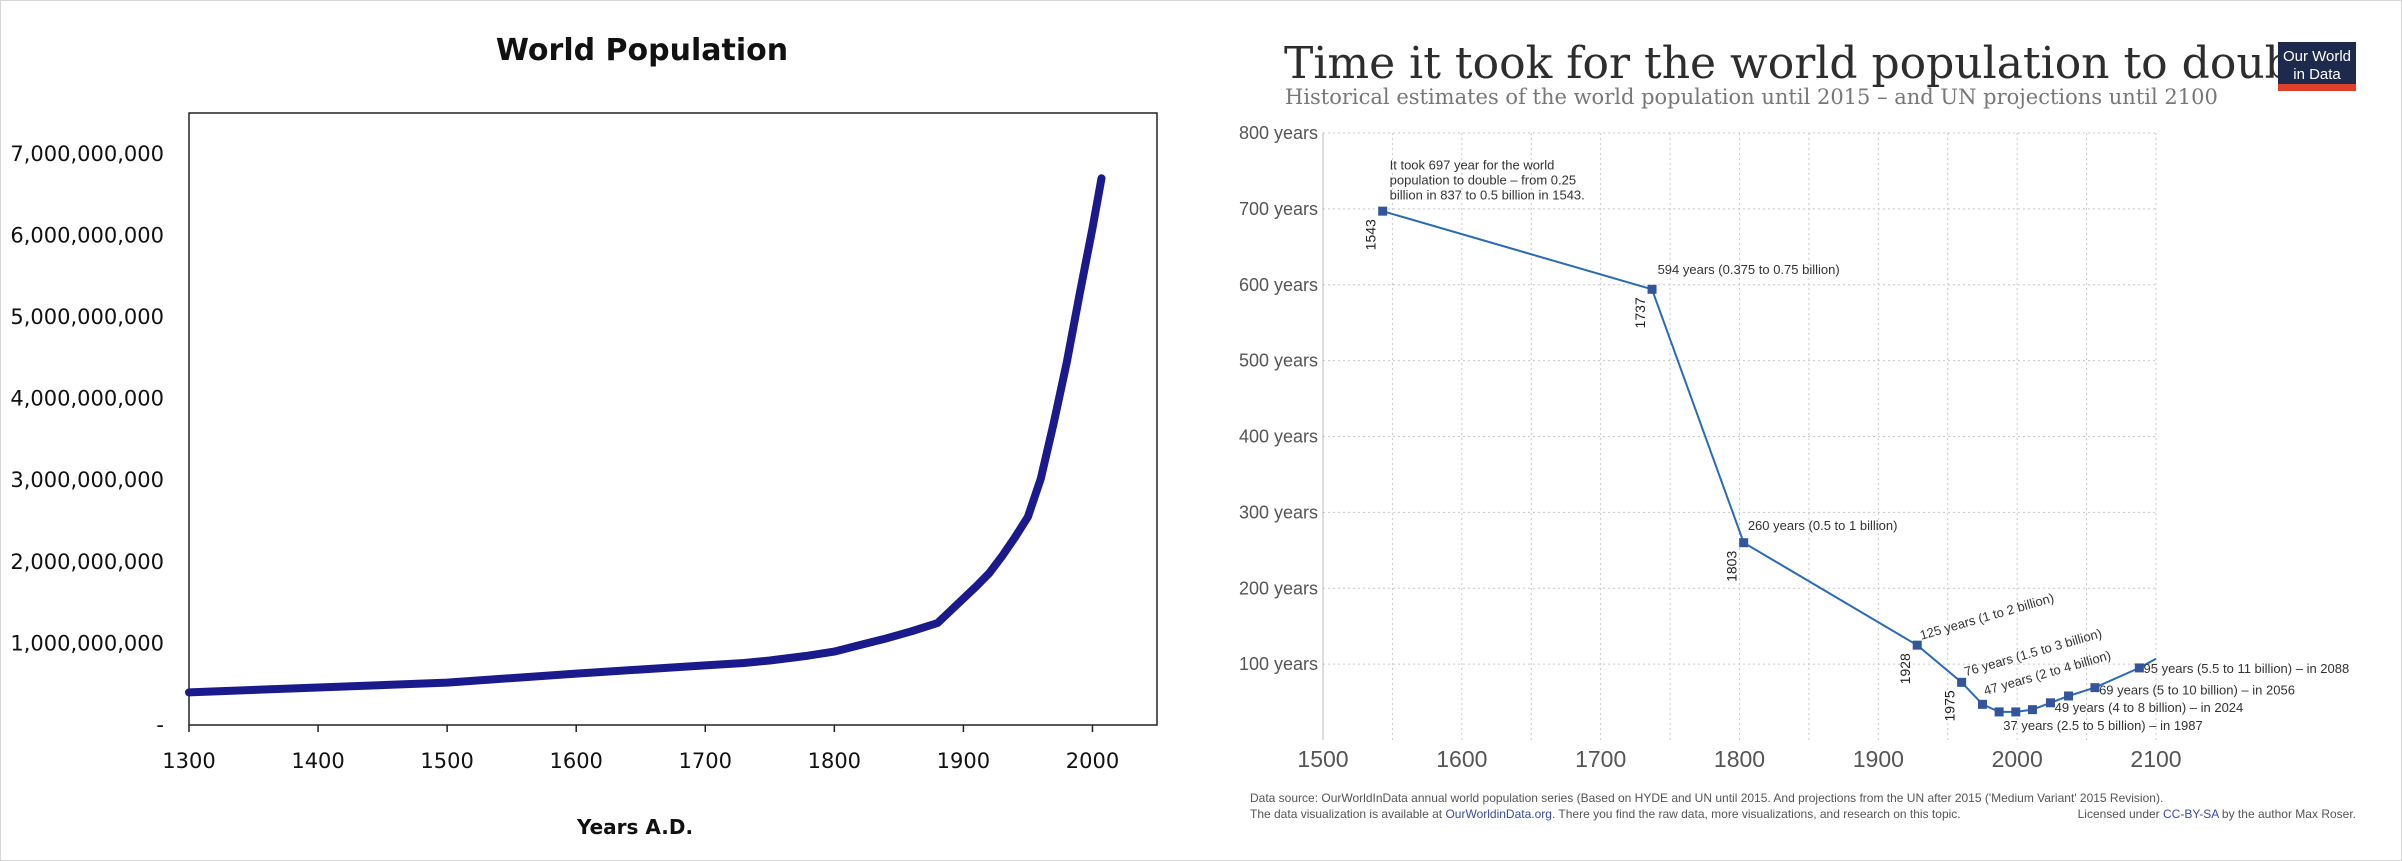 The height and width of the screenshot is (861, 2402). Describe the element at coordinates (317, 761) in the screenshot. I see `x-tick-label: 1400` at that location.